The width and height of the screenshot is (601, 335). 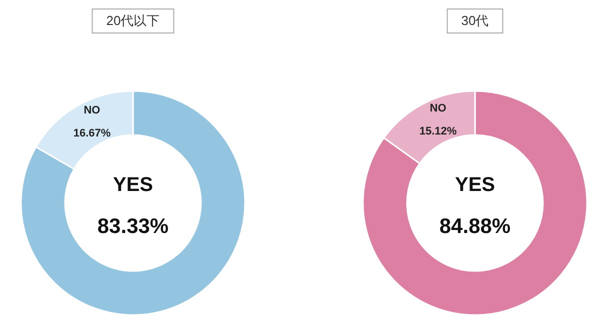 What do you see at coordinates (133, 20) in the screenshot?
I see `chart-title: 20代以下` at bounding box center [133, 20].